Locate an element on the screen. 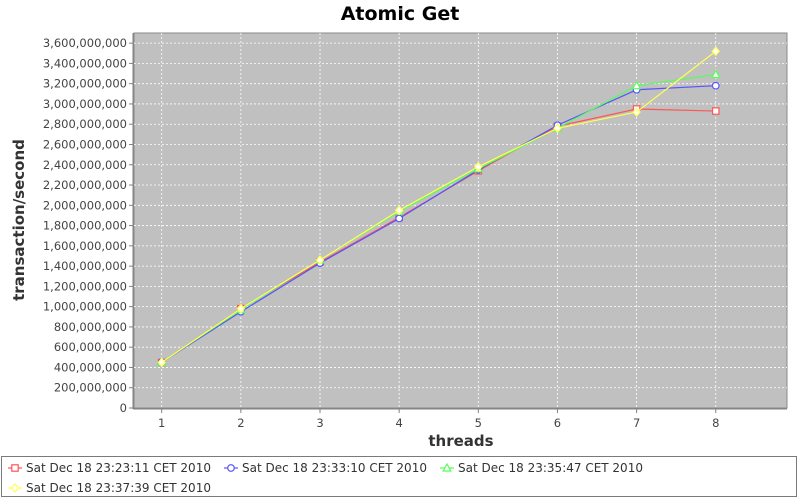 This screenshot has height=504, width=800. x-tick-label: 3 is located at coordinates (319, 423).